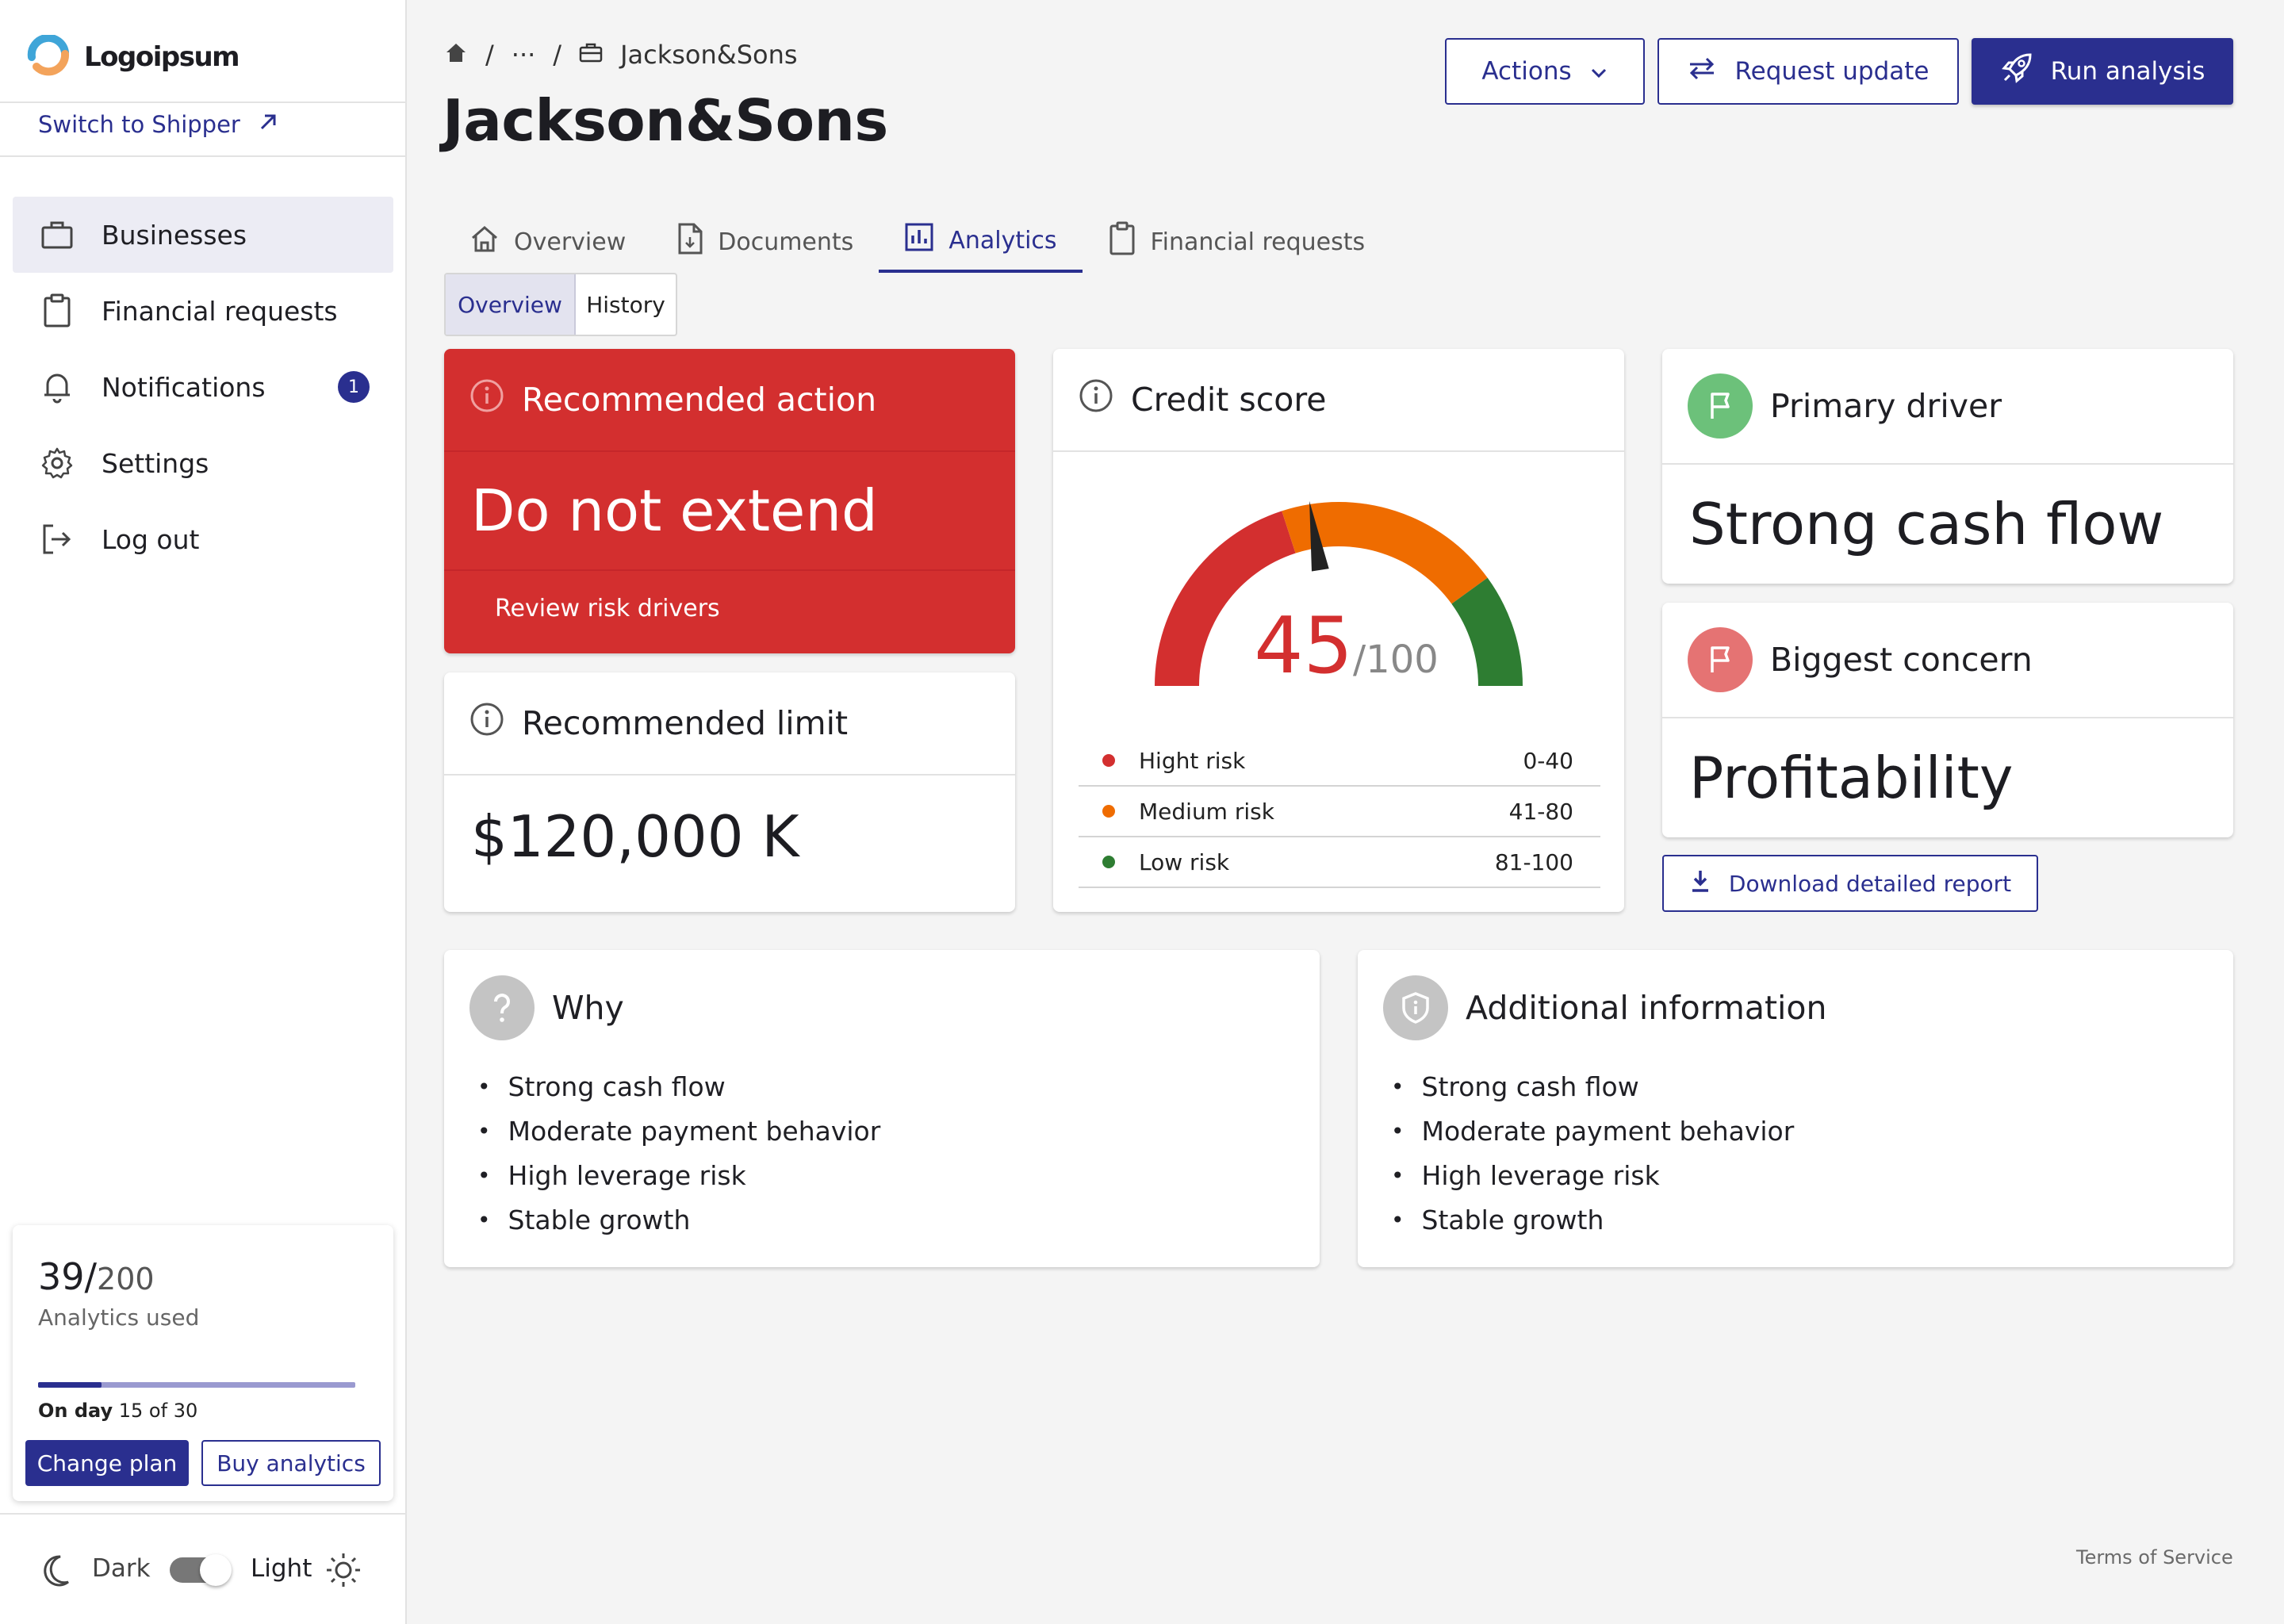 This screenshot has height=1624, width=2284. Describe the element at coordinates (1901, 660) in the screenshot. I see `card-title: Biggest concern` at that location.